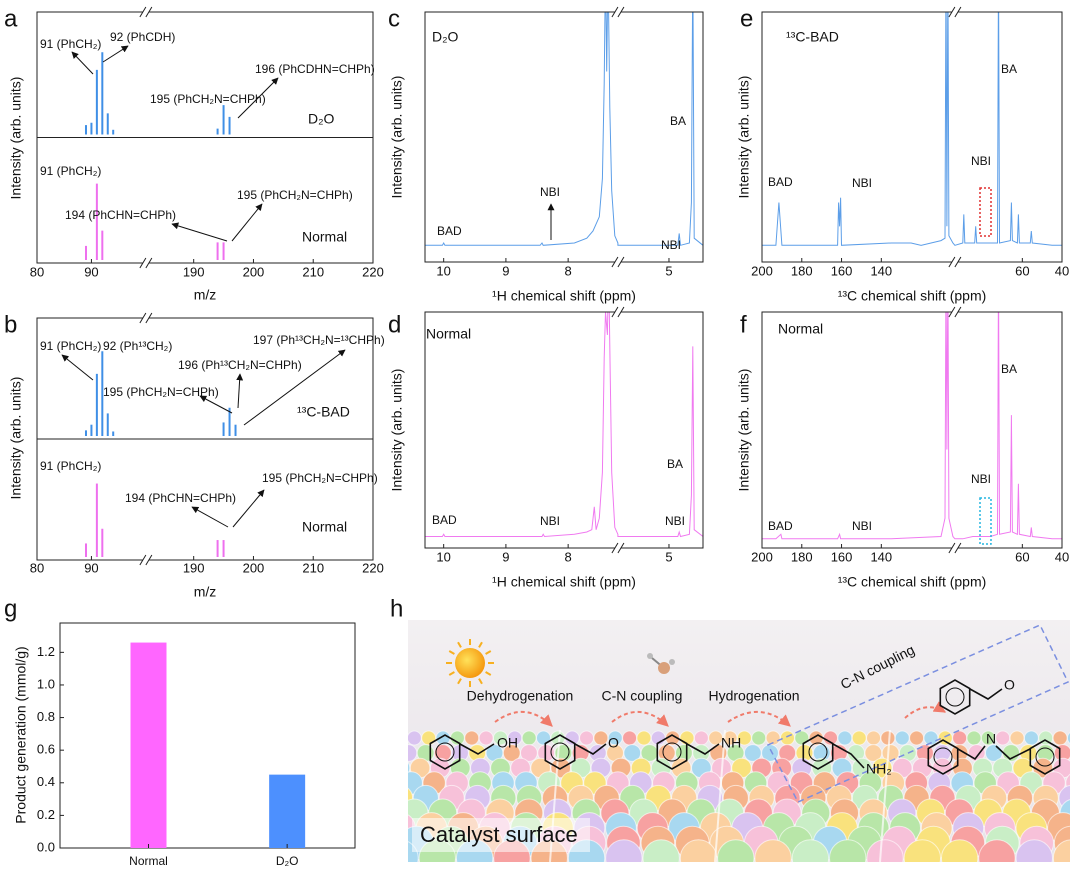 The image size is (1080, 877). What do you see at coordinates (46, 846) in the screenshot?
I see `y-tick-label: 0.0` at bounding box center [46, 846].